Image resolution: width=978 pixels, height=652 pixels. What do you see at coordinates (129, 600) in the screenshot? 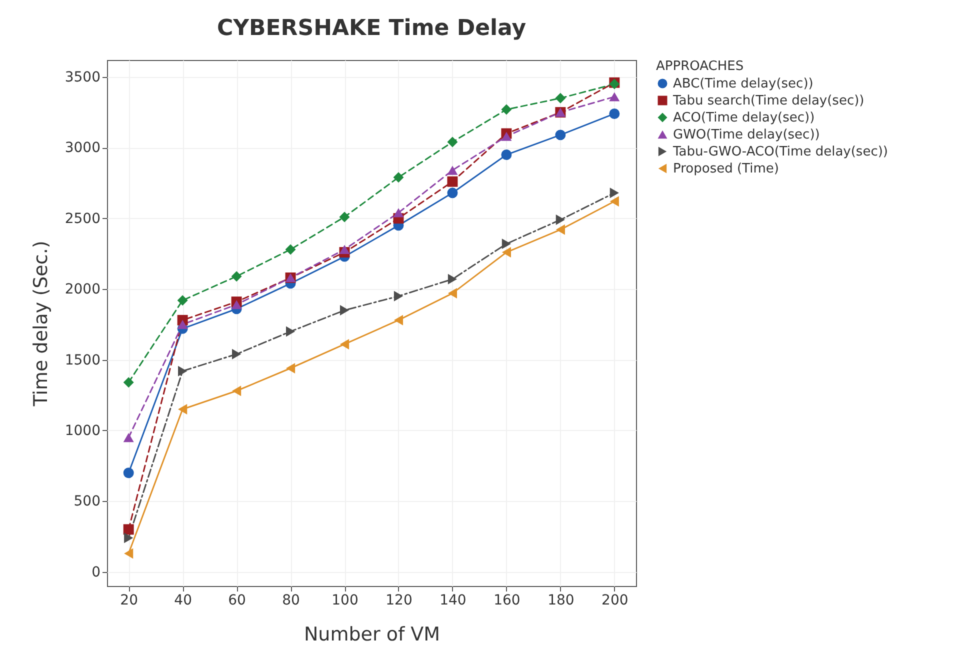
I see `x-tick-label: 20` at bounding box center [129, 600].